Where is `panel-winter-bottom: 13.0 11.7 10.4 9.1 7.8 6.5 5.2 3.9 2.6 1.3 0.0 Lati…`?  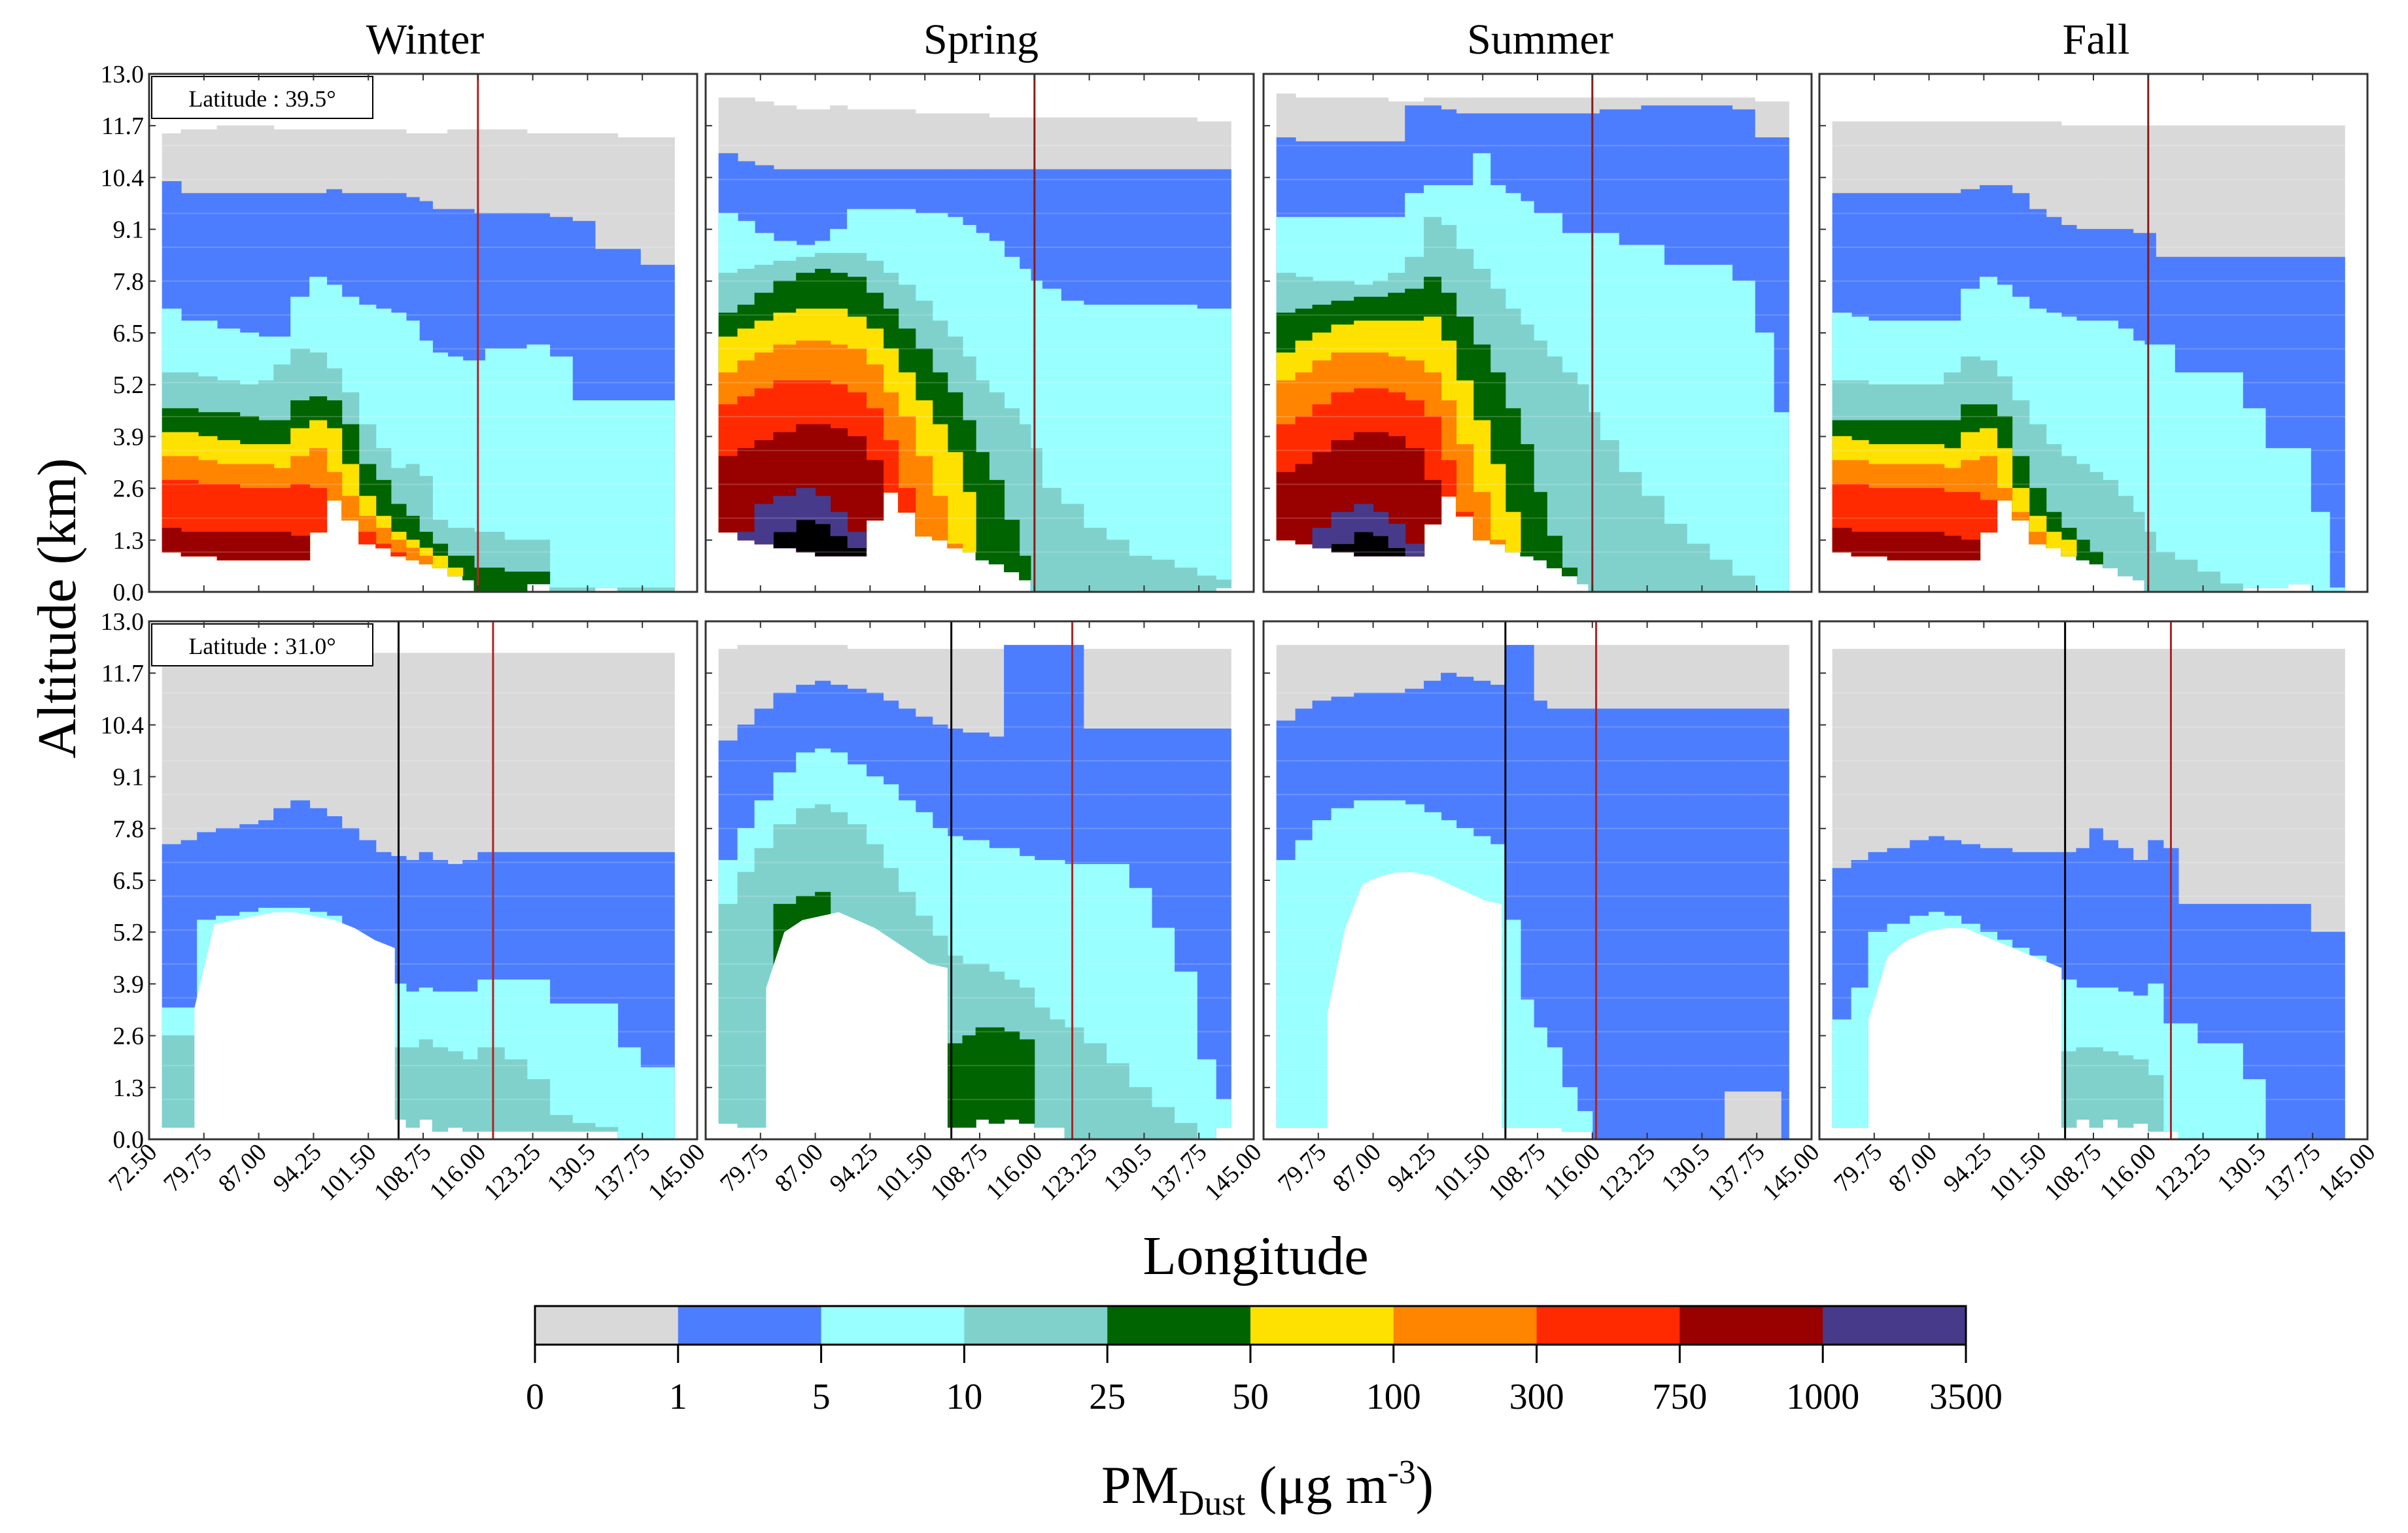 panel-winter-bottom: 13.0 11.7 10.4 9.1 7.8 6.5 5.2 3.9 2.6 1.3 0.0 Lati… is located at coordinates (406, 907).